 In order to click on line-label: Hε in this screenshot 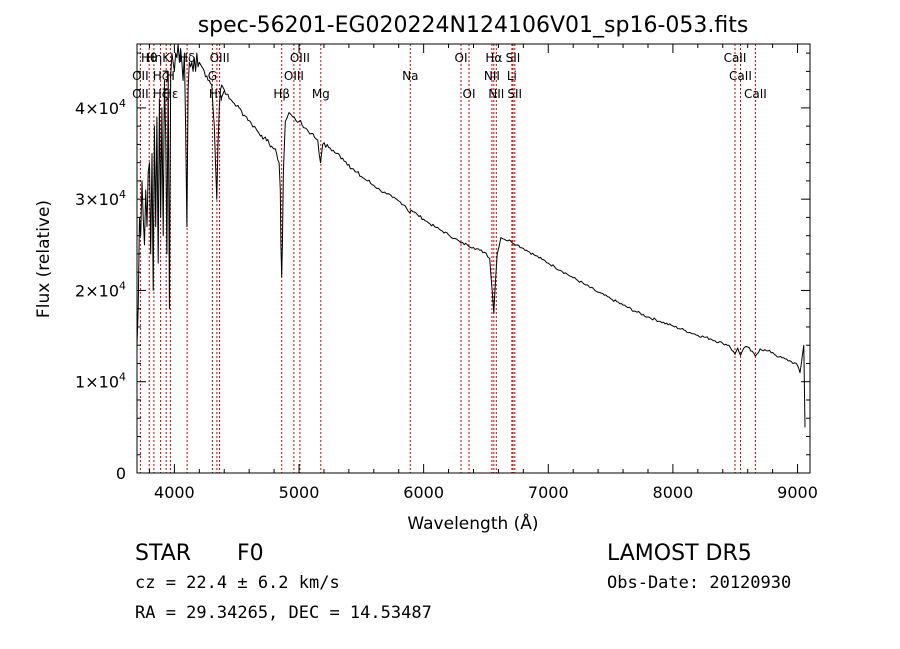, I will do `click(171, 94)`.